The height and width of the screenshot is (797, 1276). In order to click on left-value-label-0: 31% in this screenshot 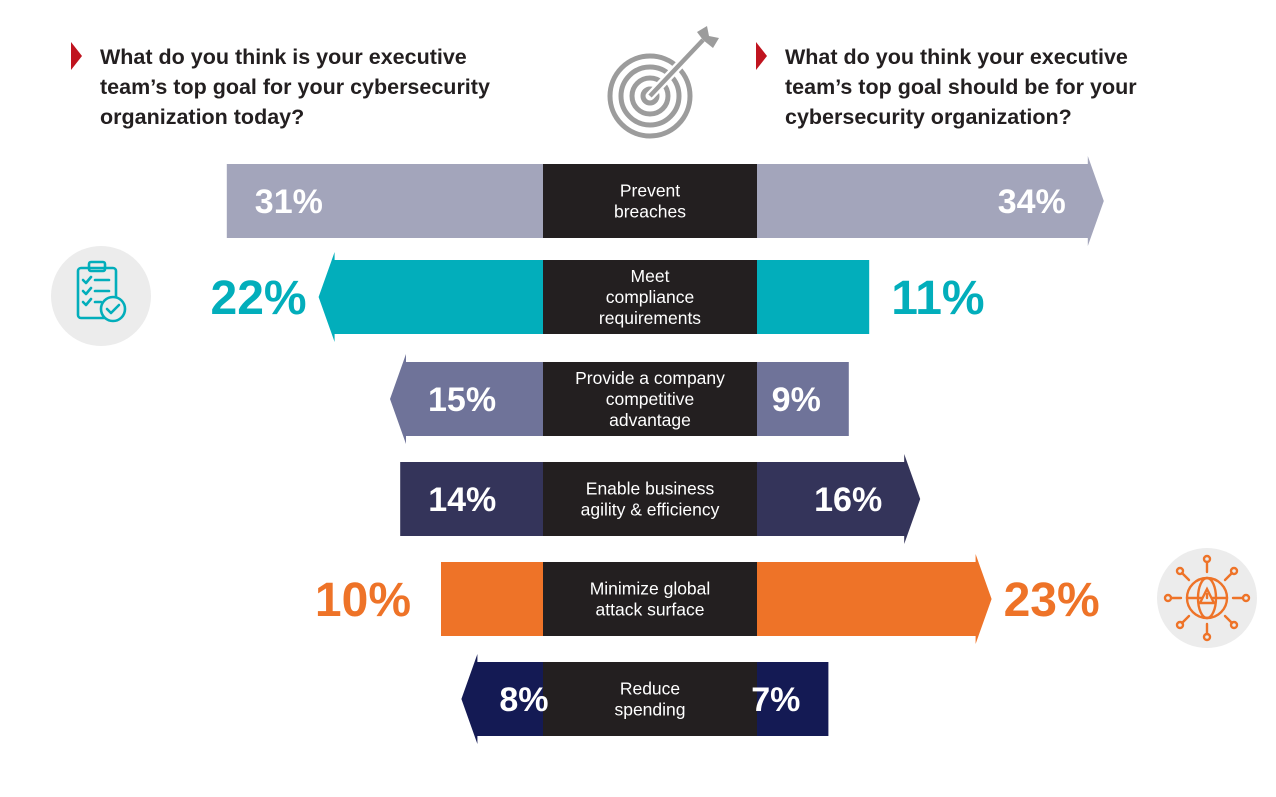, I will do `click(289, 202)`.